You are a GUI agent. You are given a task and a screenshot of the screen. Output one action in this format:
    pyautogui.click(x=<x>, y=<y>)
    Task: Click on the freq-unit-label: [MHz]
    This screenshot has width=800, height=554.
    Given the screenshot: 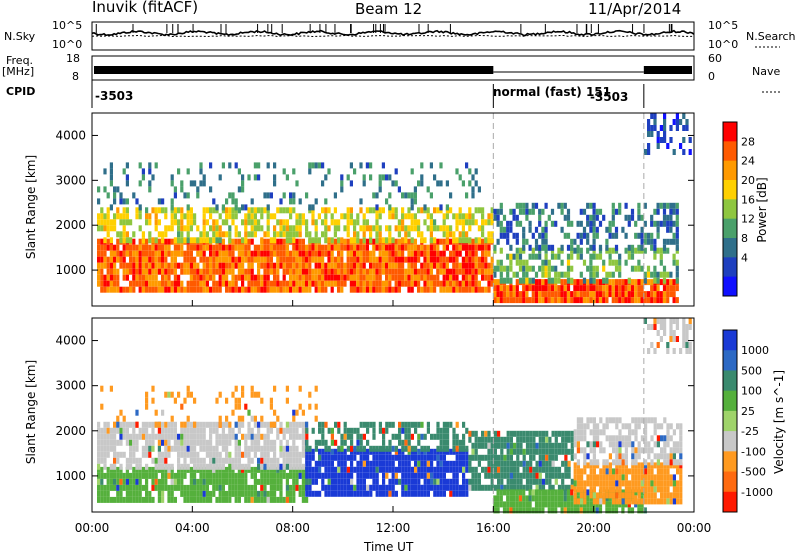 What is the action you would take?
    pyautogui.click(x=18, y=71)
    